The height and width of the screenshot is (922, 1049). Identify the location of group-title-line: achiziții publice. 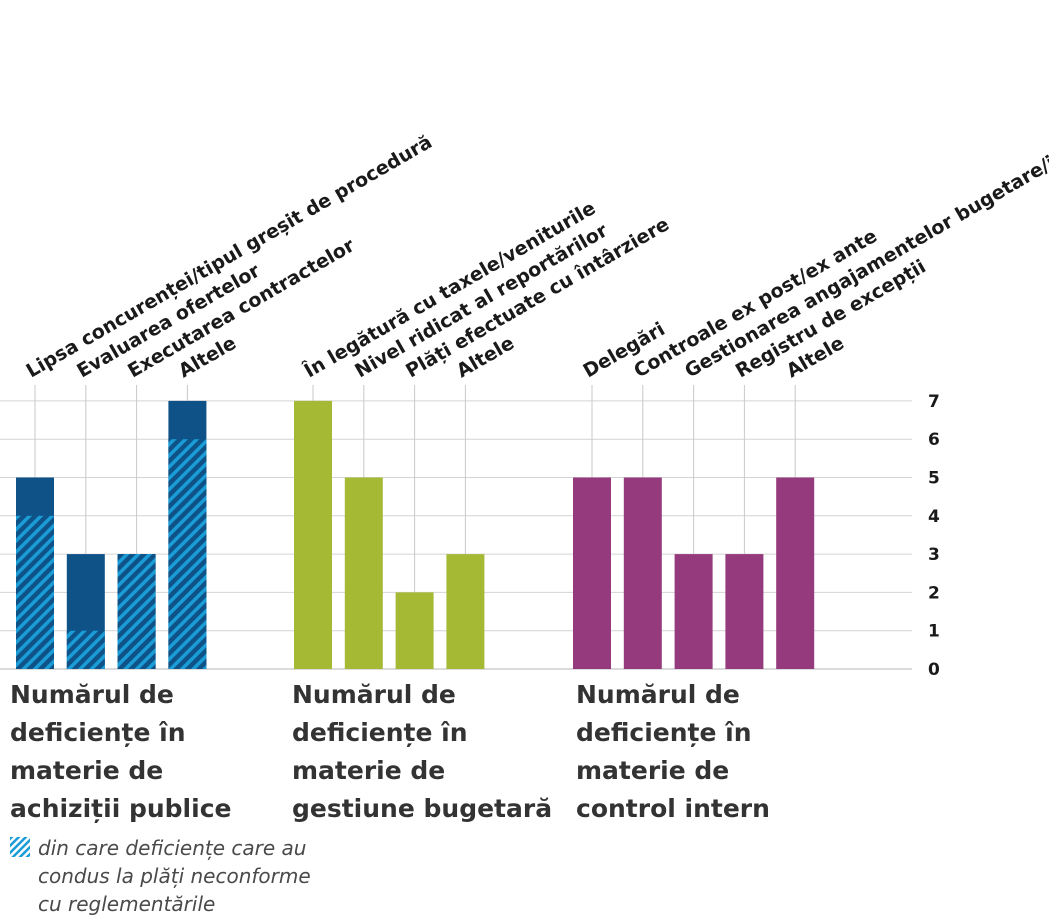
(121, 808).